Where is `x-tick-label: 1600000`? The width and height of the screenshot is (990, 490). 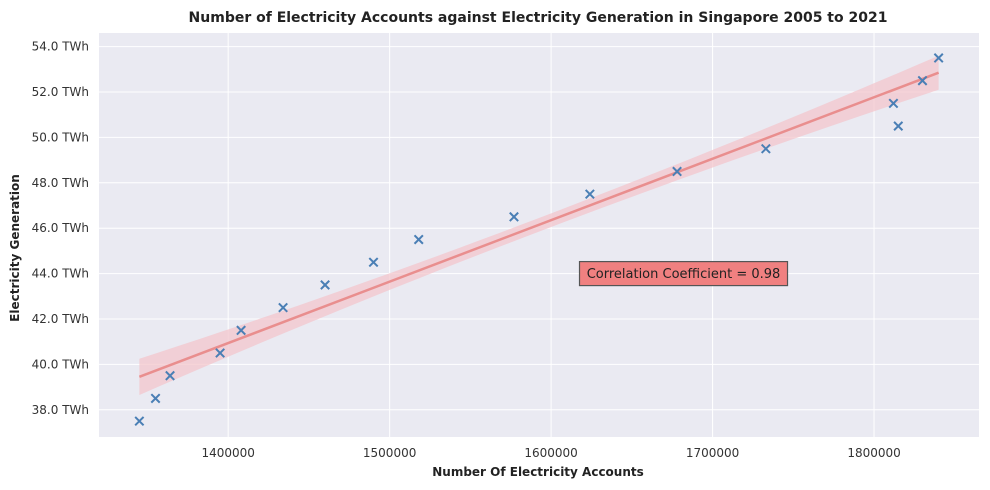 x-tick-label: 1600000 is located at coordinates (550, 453).